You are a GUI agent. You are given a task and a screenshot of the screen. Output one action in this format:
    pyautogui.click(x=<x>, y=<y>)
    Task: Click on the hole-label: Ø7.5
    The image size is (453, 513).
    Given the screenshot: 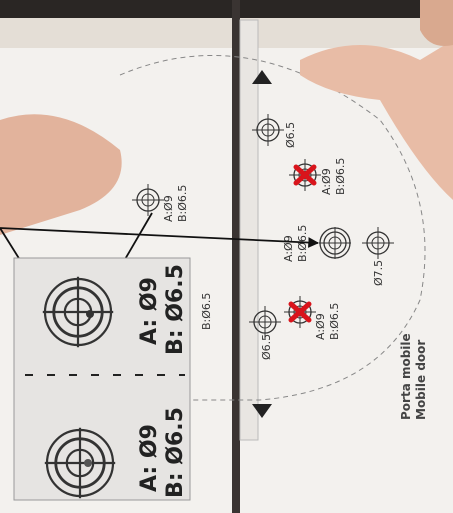 What is the action you would take?
    pyautogui.click(x=378, y=273)
    